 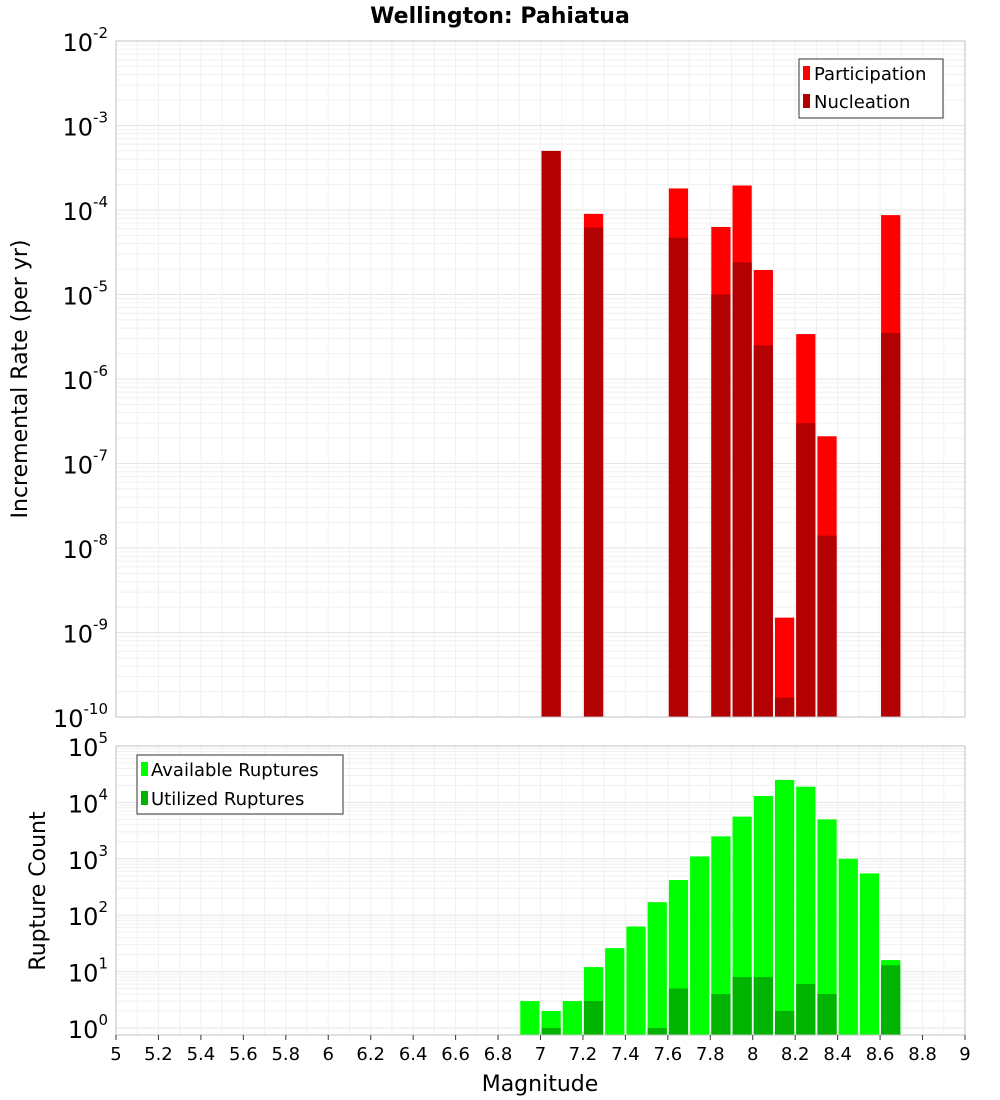 What do you see at coordinates (85, 294) in the screenshot?
I see `top-y-tick-label: 10⁻⁵` at bounding box center [85, 294].